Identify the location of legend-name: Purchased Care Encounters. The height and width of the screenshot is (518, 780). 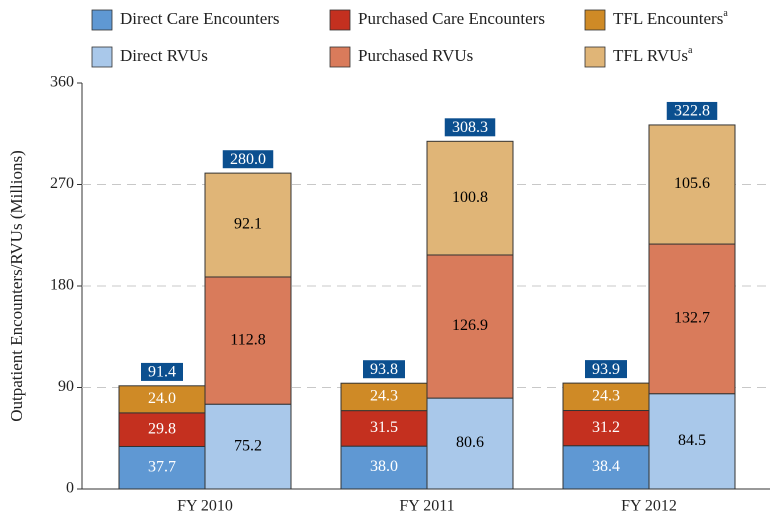
(451, 18).